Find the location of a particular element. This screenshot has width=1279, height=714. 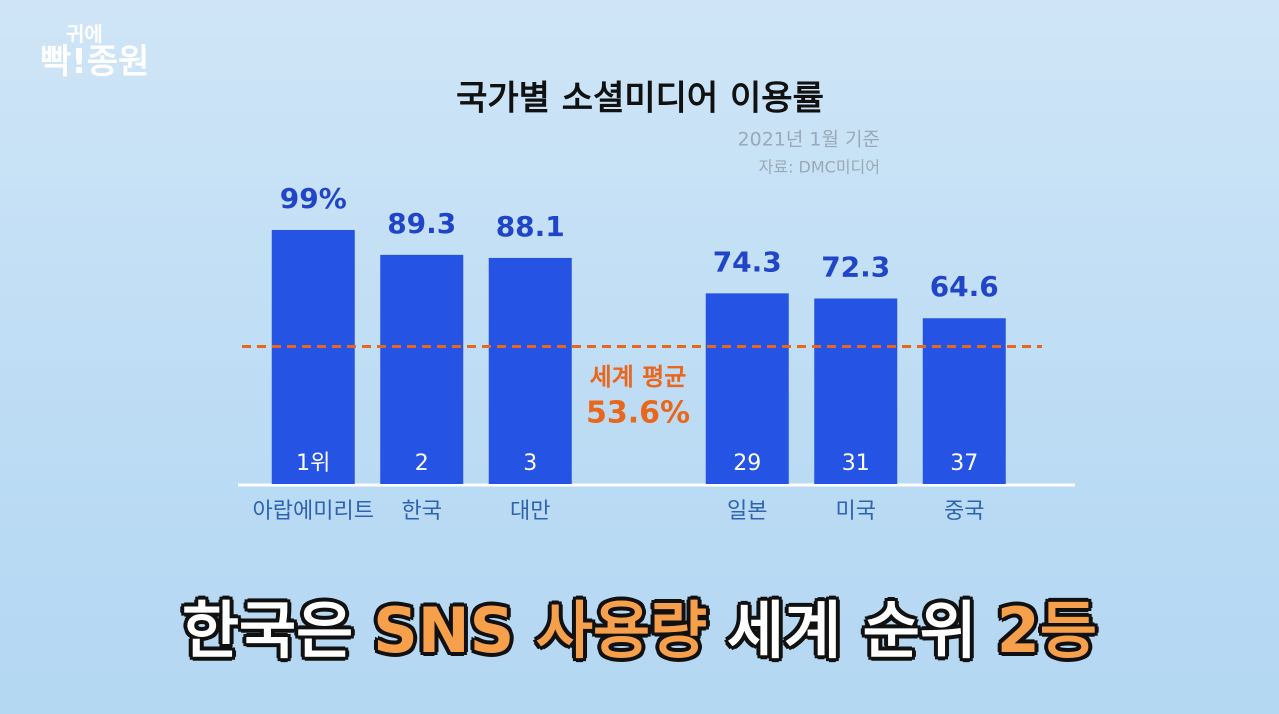

logo-line: 빡!종원 is located at coordinates (95, 62).